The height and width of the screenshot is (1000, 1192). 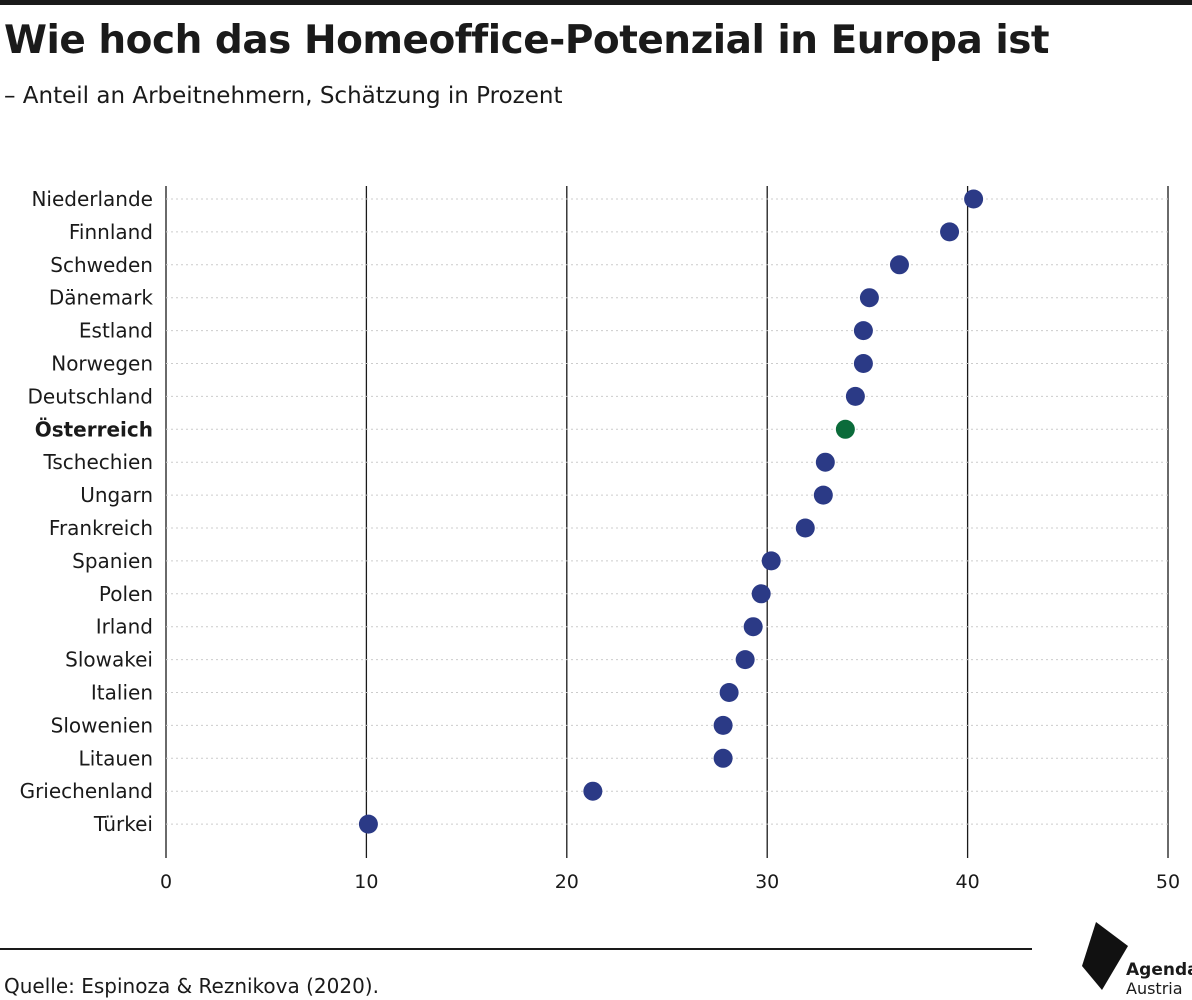 What do you see at coordinates (101, 265) in the screenshot?
I see `category-label: Schweden` at bounding box center [101, 265].